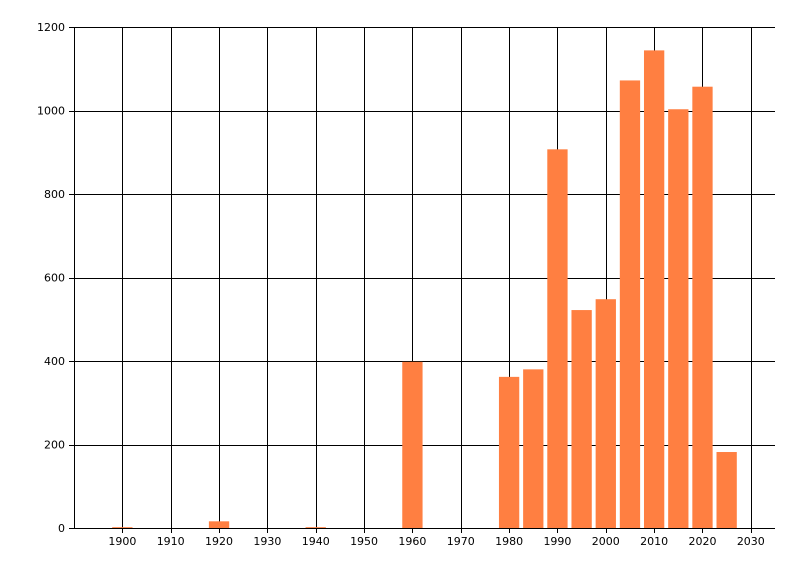 The height and width of the screenshot is (576, 800). What do you see at coordinates (316, 541) in the screenshot?
I see `x-tick-label: 1940` at bounding box center [316, 541].